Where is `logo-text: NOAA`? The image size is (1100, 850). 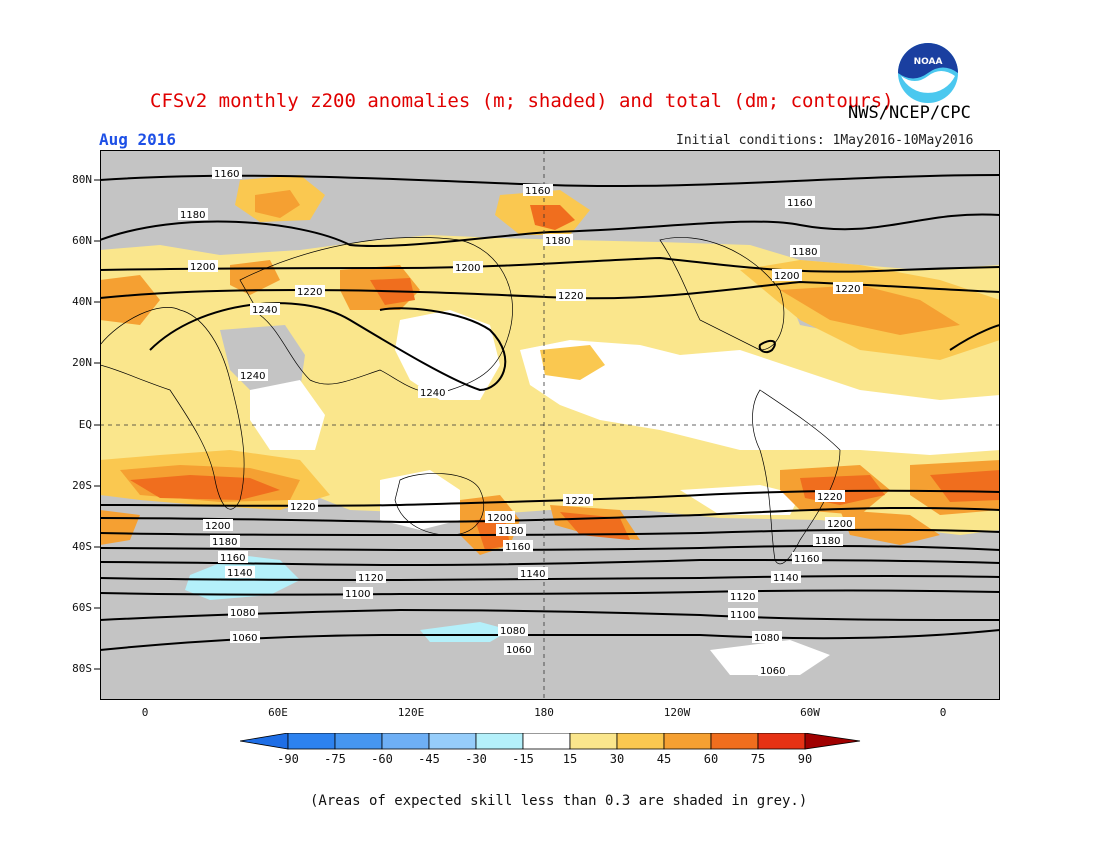 logo-text: NOAA is located at coordinates (928, 62).